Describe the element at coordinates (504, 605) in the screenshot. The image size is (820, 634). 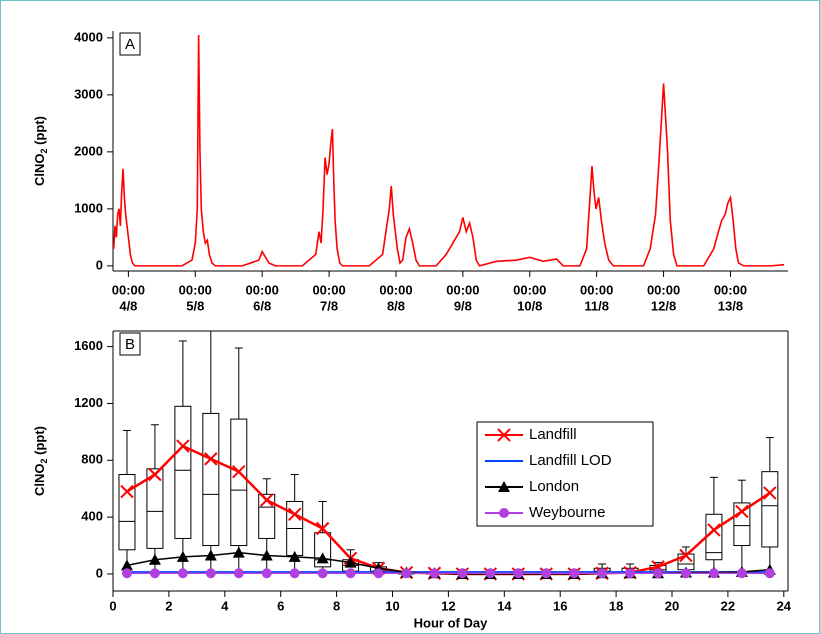
I see `x-tick-label: 14` at that location.